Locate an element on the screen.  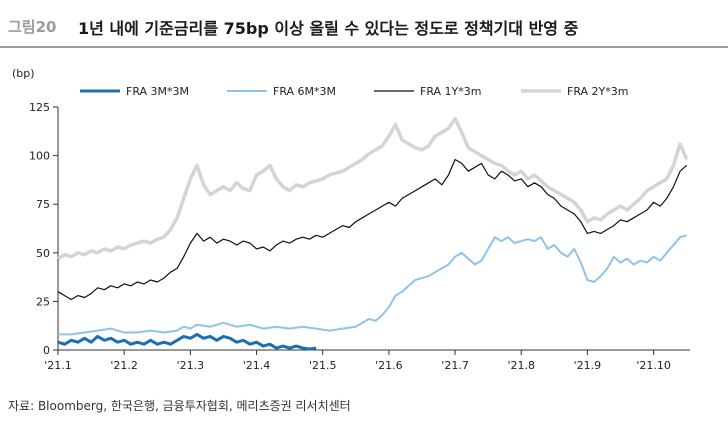
source-note: 자료: Bloomberg, 한국은행, 금융투자협회, 메리츠증권 리서치센터 is located at coordinates (179, 406).